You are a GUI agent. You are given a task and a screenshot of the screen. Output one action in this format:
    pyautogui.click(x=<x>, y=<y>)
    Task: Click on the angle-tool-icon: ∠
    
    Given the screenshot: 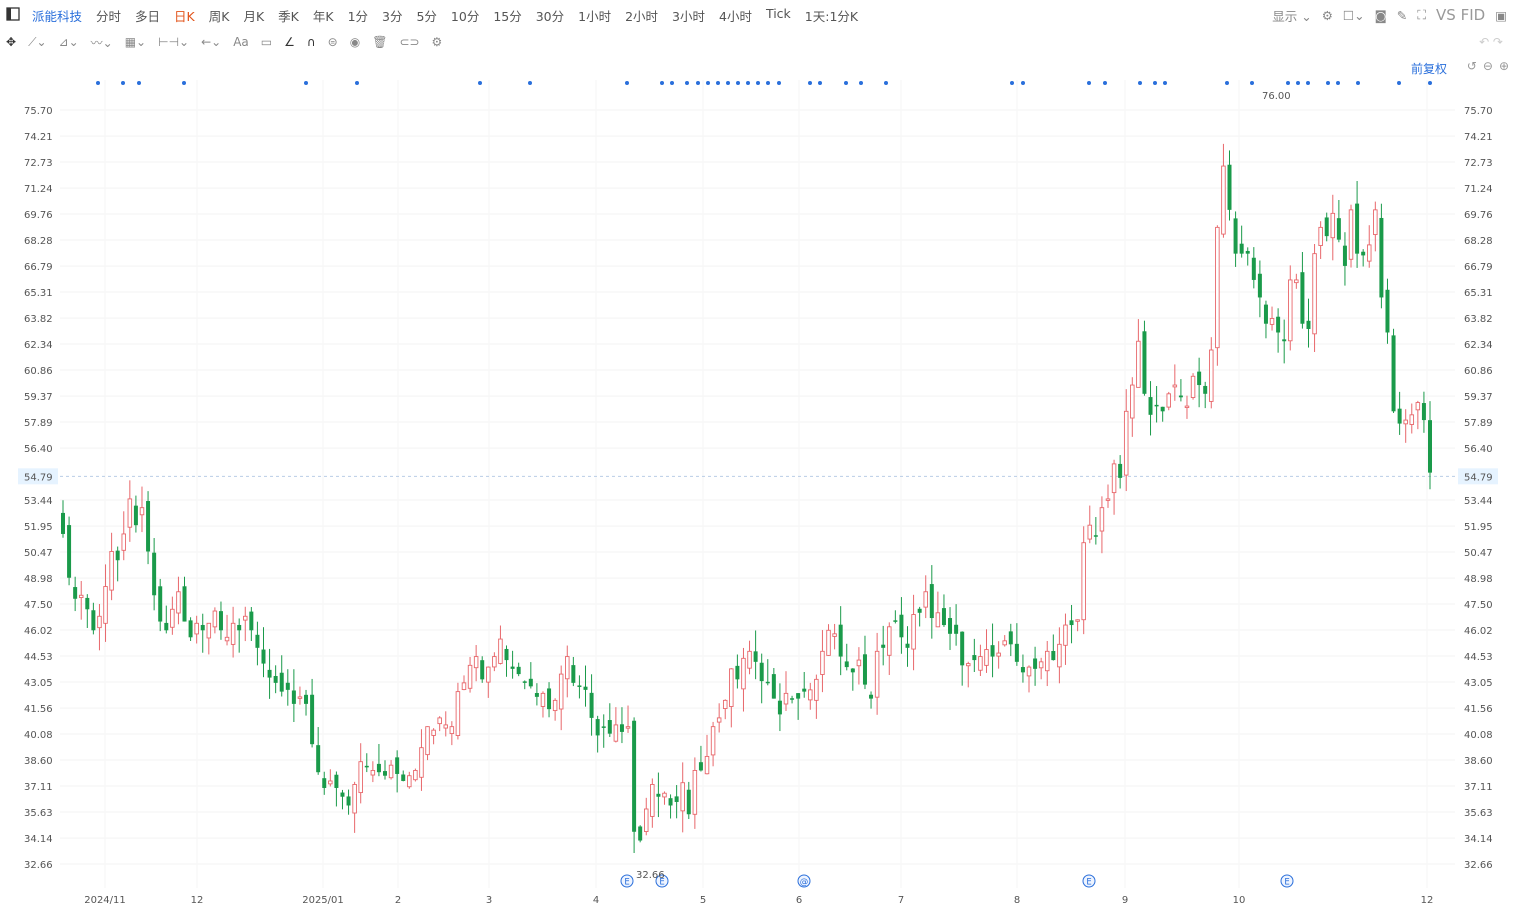 What is the action you would take?
    pyautogui.click(x=289, y=42)
    